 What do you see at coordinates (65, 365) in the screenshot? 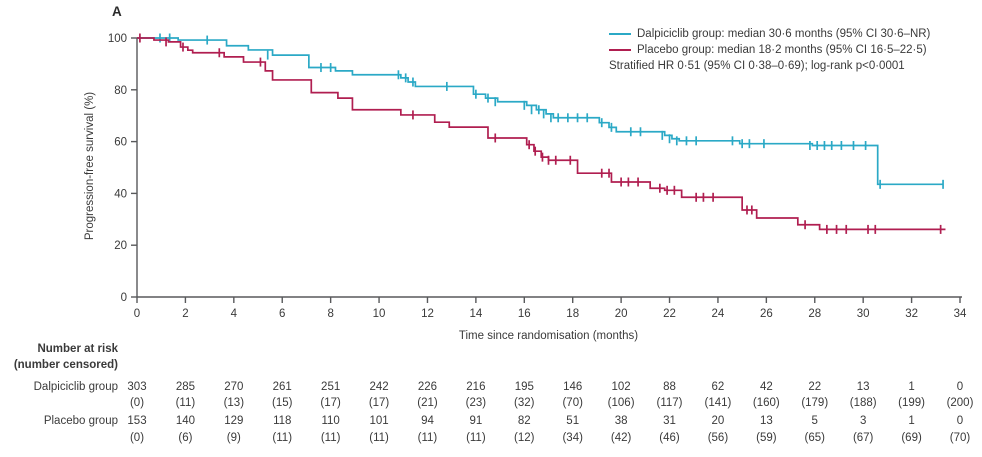
I see `risk-table-subheader: (number censored)` at bounding box center [65, 365].